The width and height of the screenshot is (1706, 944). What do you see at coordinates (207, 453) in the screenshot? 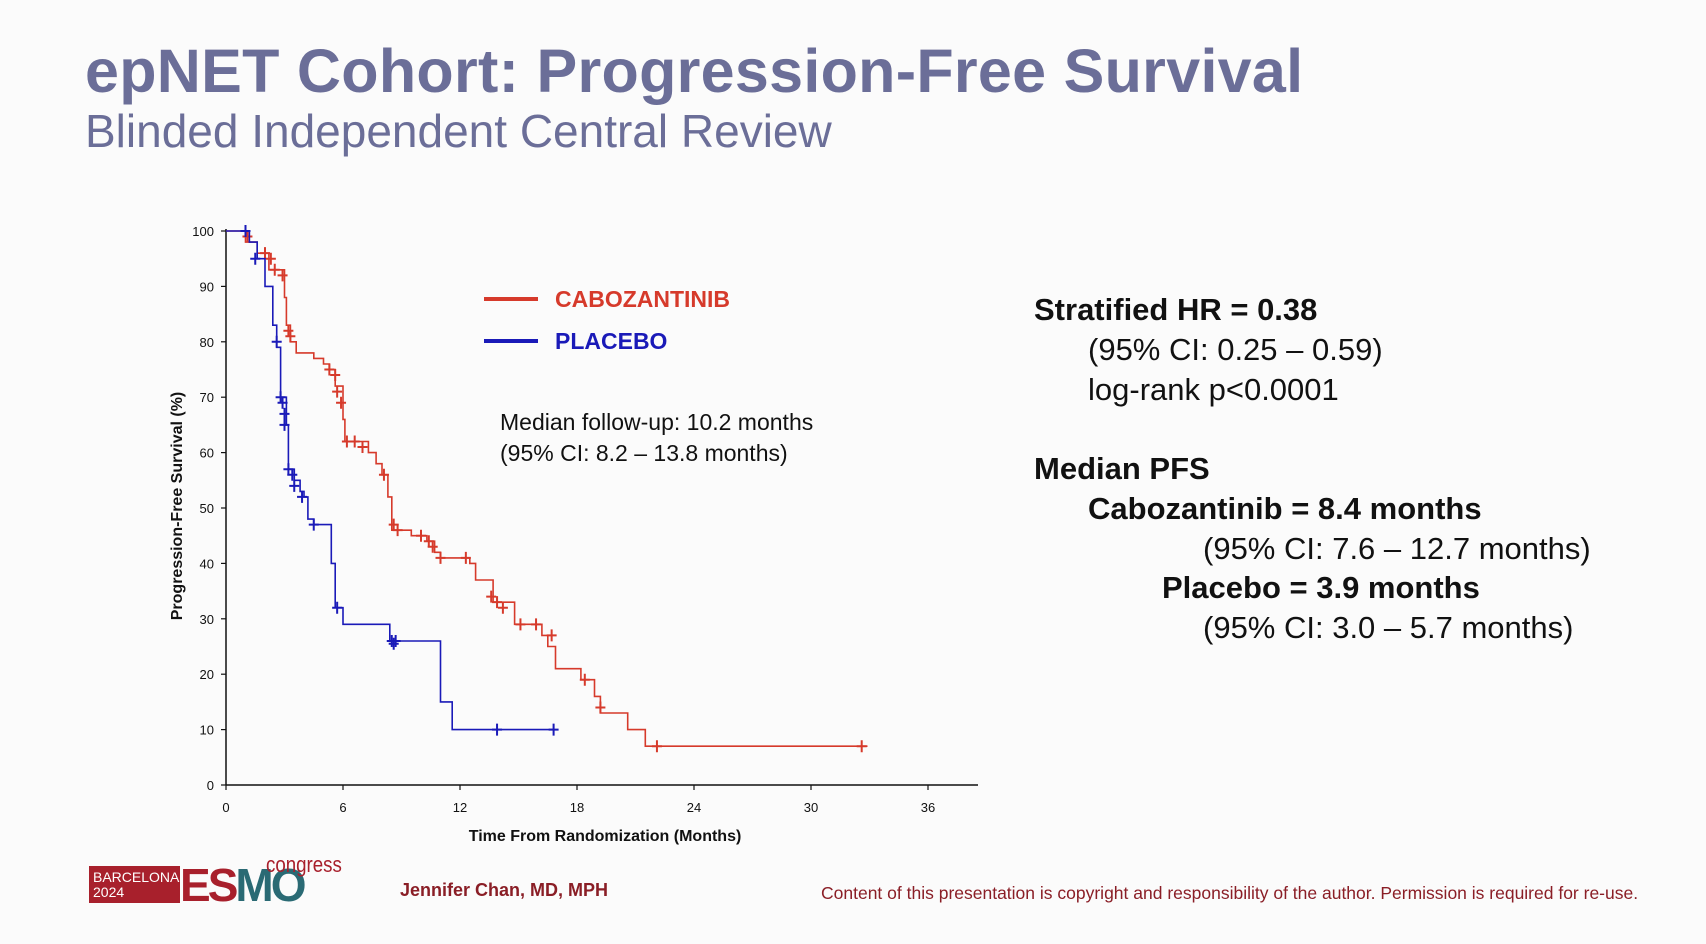
I see `y-tick-label: 60` at bounding box center [207, 453].